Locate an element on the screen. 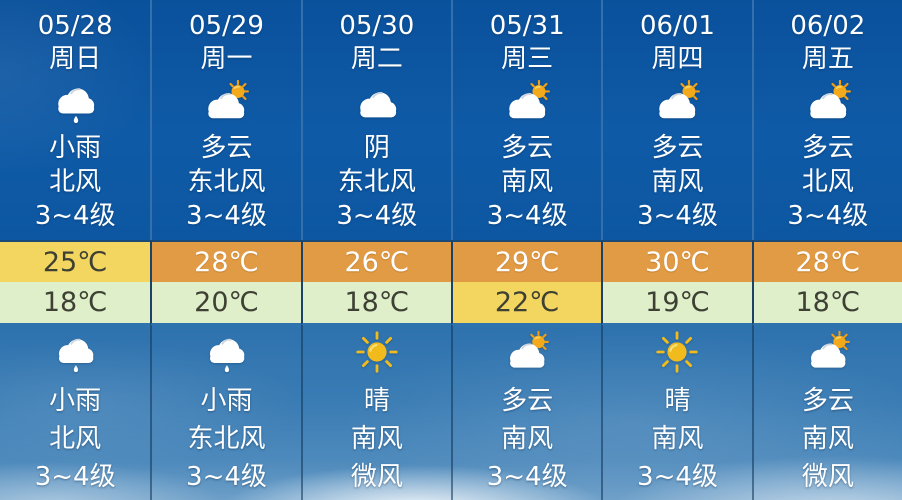 Image resolution: width=902 pixels, height=500 pixels. low-temperature-cell: 22℃ is located at coordinates (526, 303).